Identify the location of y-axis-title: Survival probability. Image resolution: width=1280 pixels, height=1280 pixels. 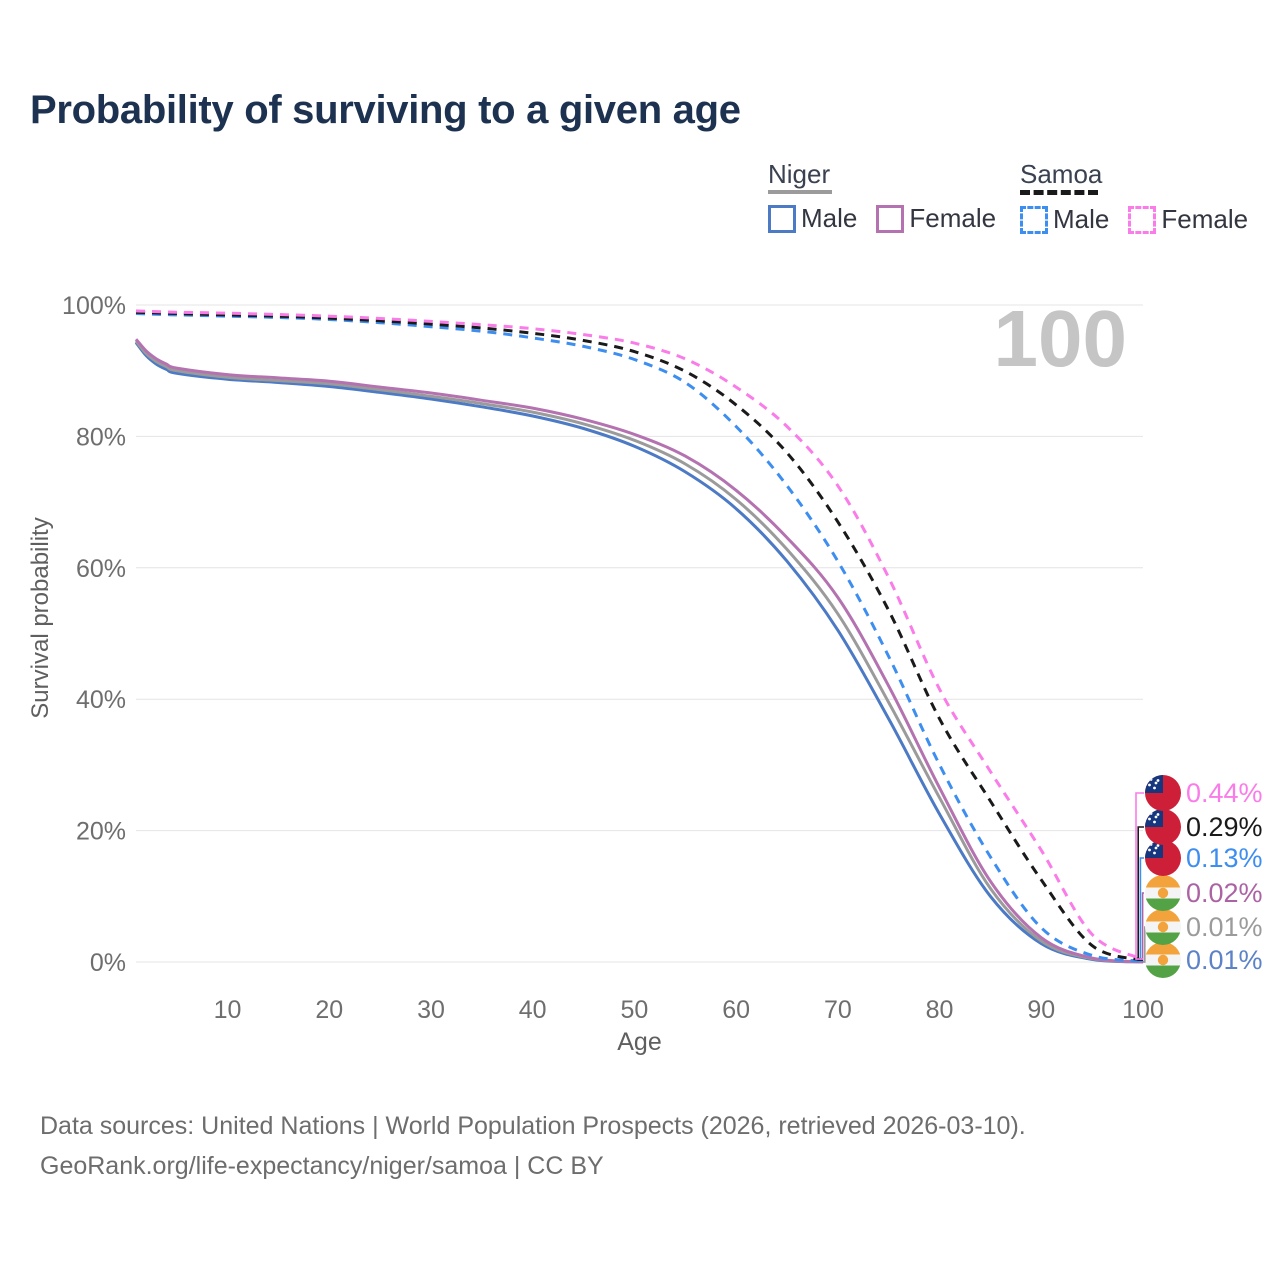
(40, 617).